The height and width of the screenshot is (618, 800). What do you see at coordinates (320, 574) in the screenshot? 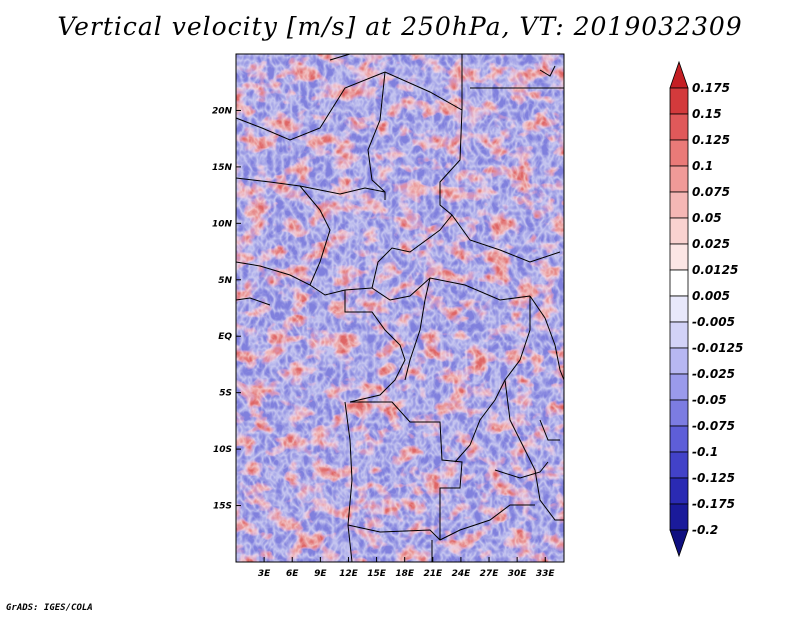
I see `x-tick-label: 9E` at bounding box center [320, 574].